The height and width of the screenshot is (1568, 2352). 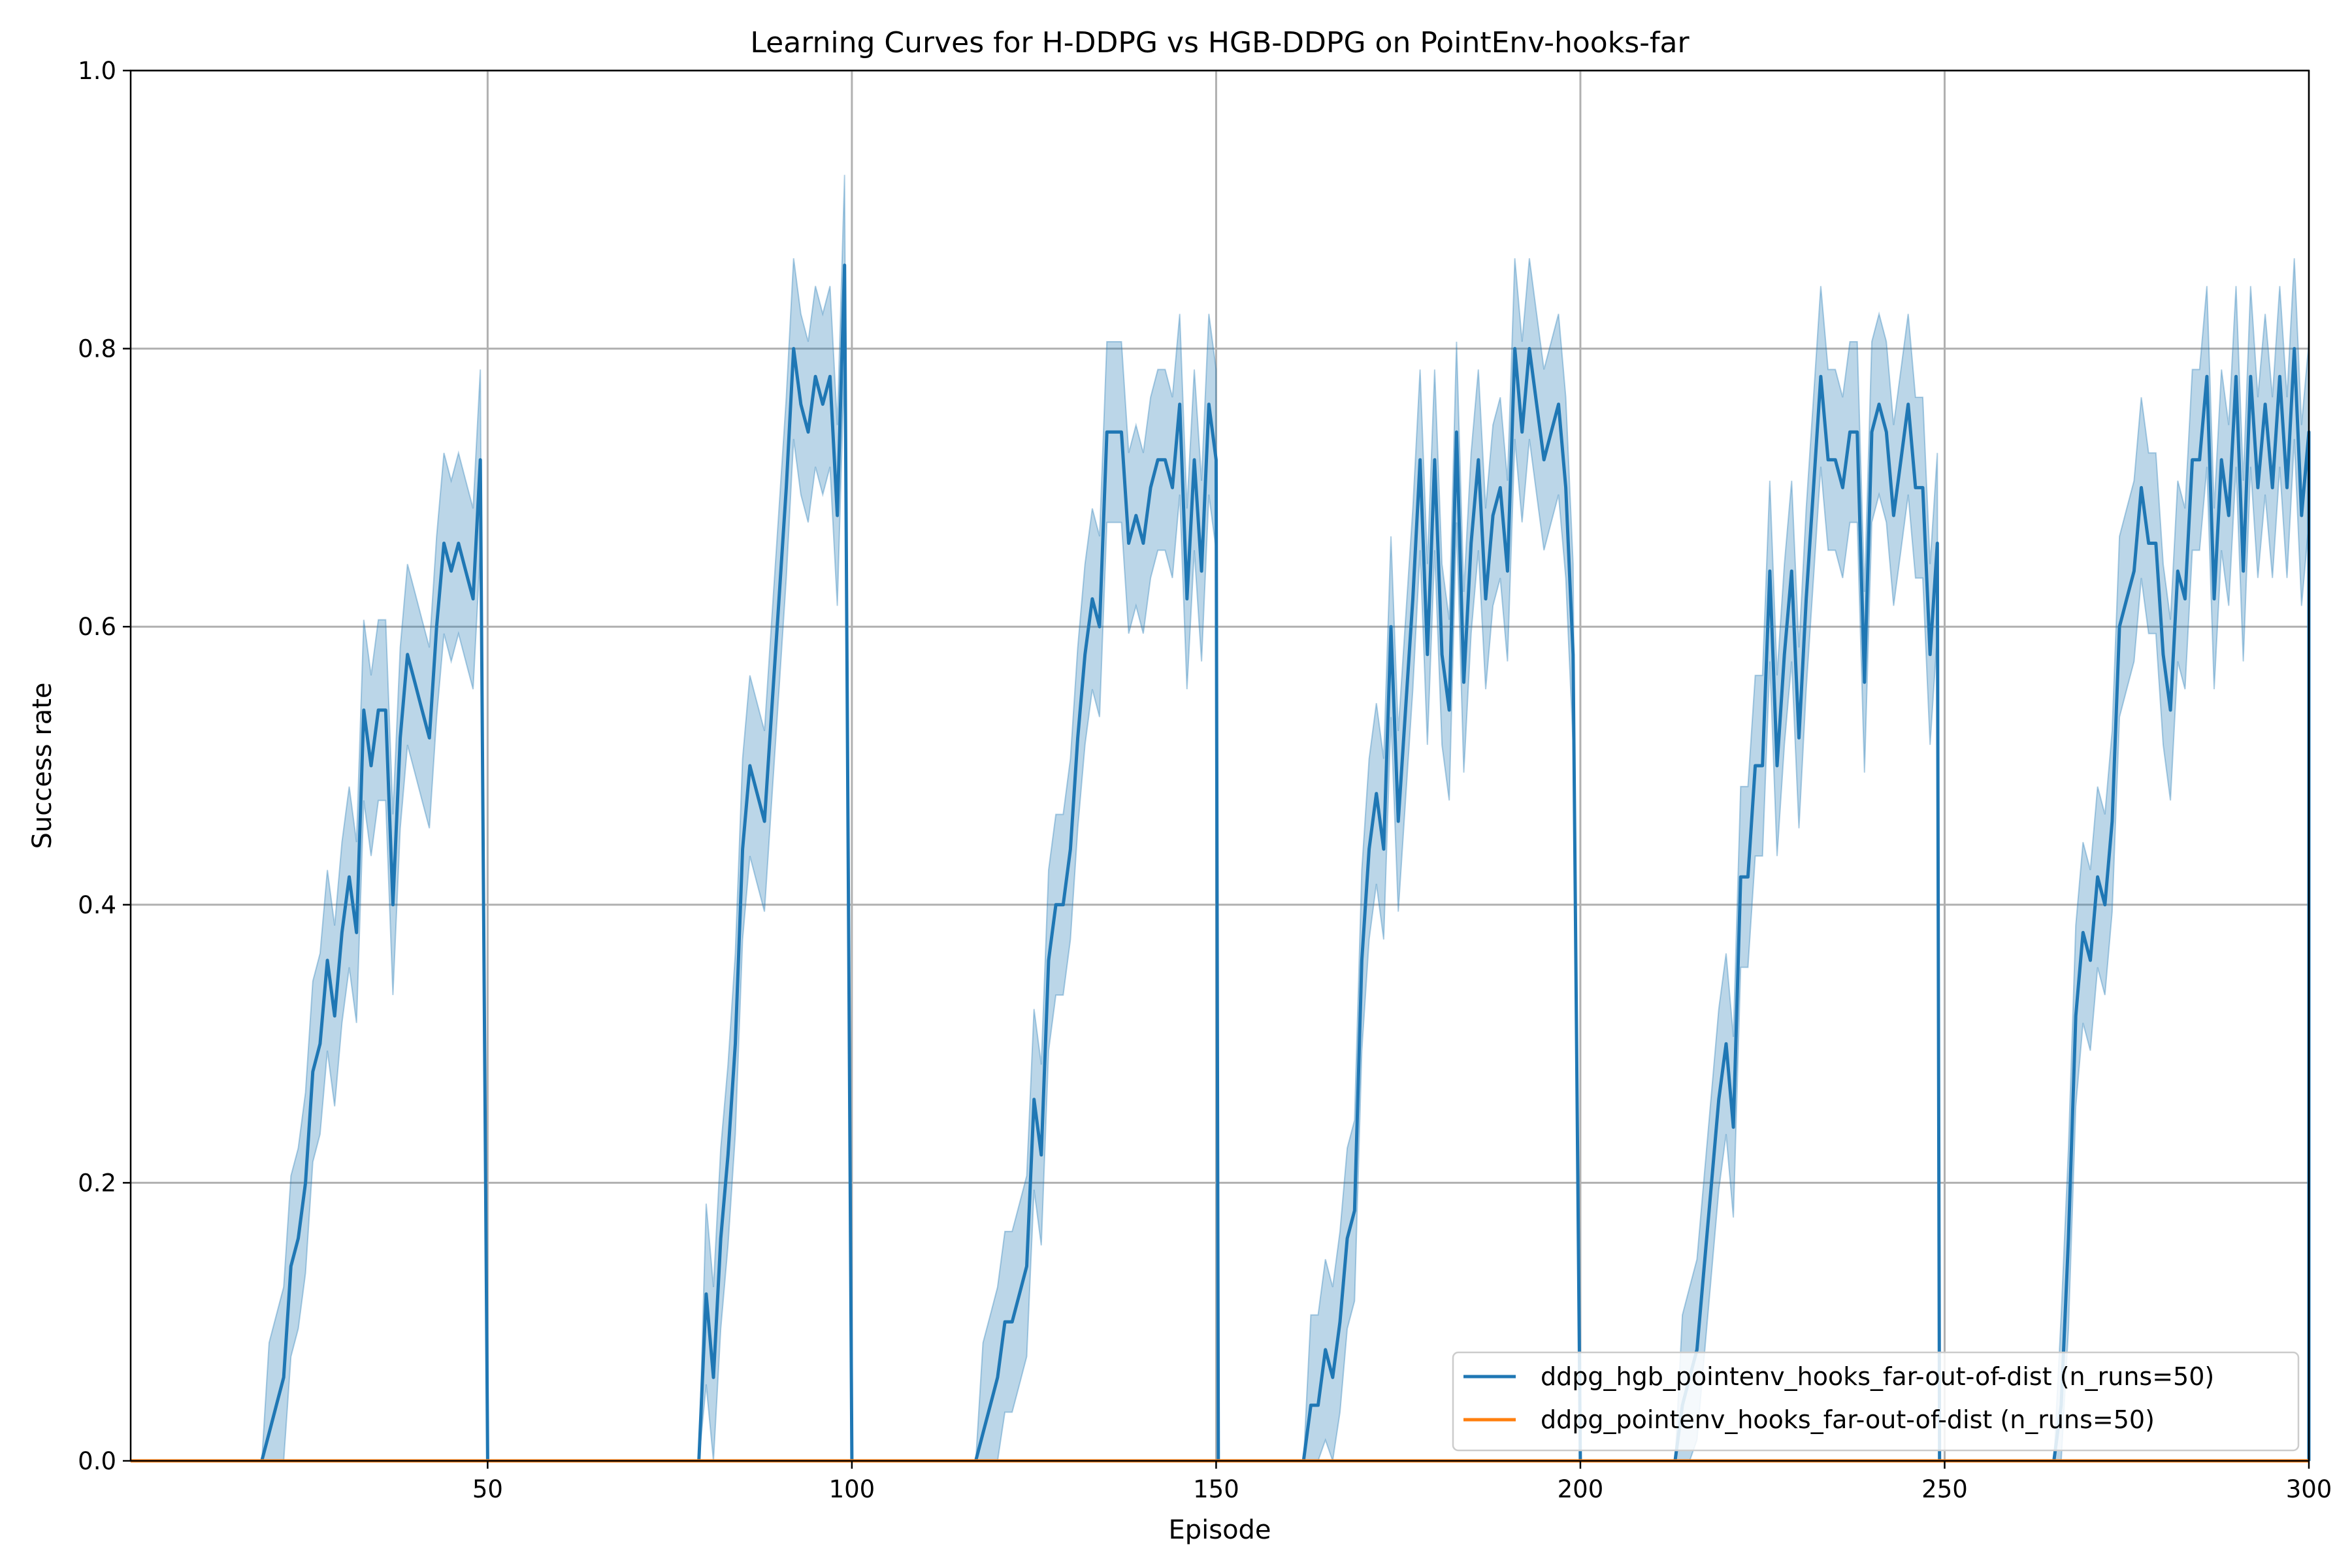 I want to click on x-tick-label: 50, so click(x=487, y=1489).